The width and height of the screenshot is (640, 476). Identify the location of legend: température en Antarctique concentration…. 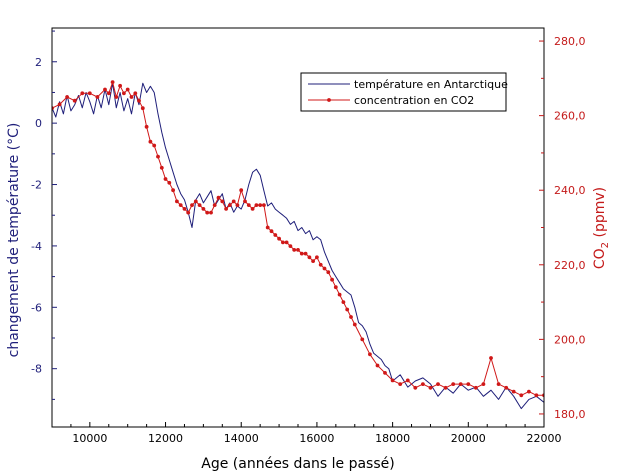
(404, 92).